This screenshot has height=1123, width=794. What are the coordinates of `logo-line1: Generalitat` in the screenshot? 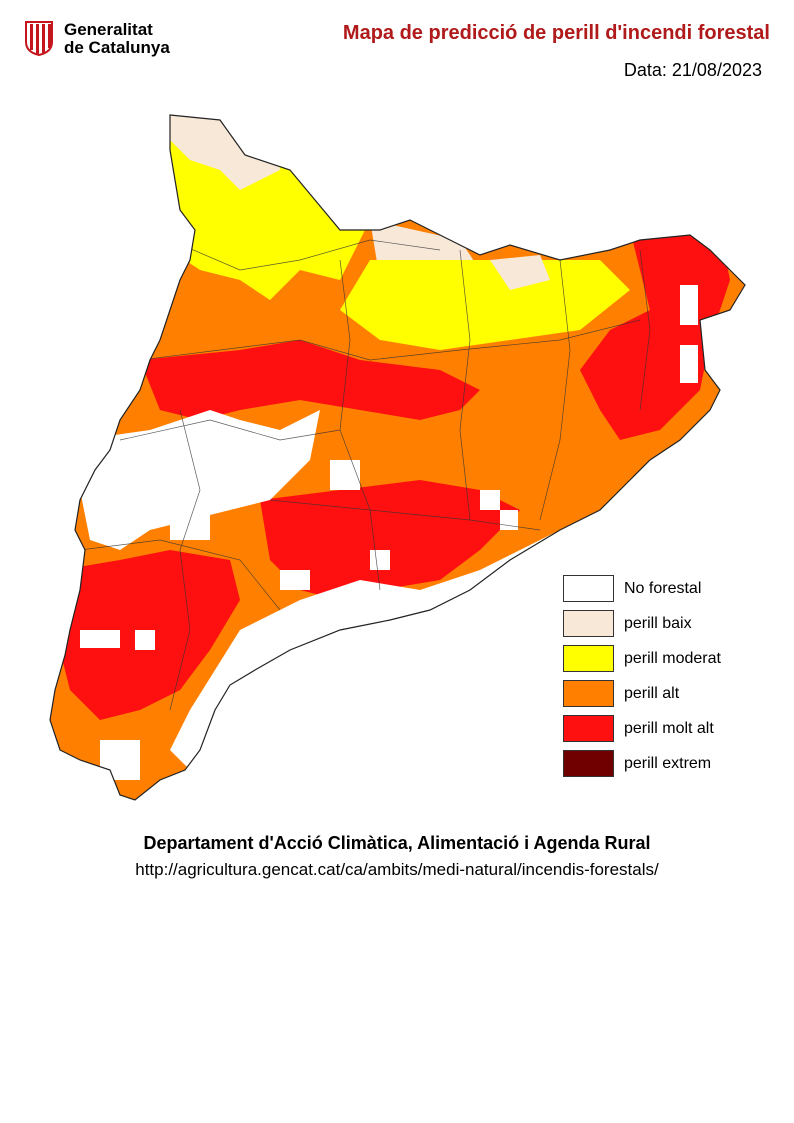 It's located at (108, 29).